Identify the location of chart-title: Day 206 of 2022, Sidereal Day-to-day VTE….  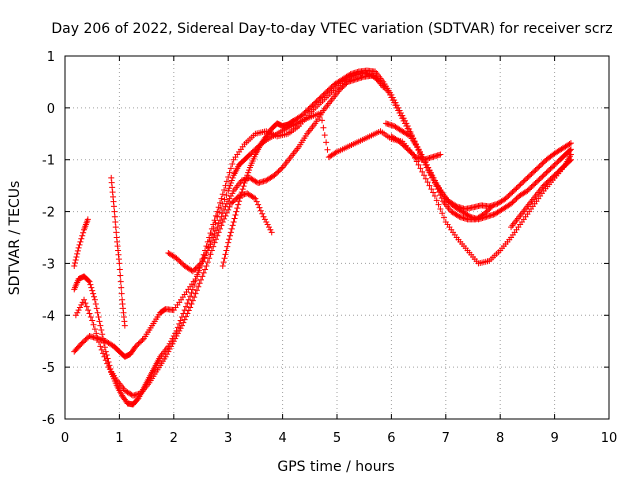
(331, 29).